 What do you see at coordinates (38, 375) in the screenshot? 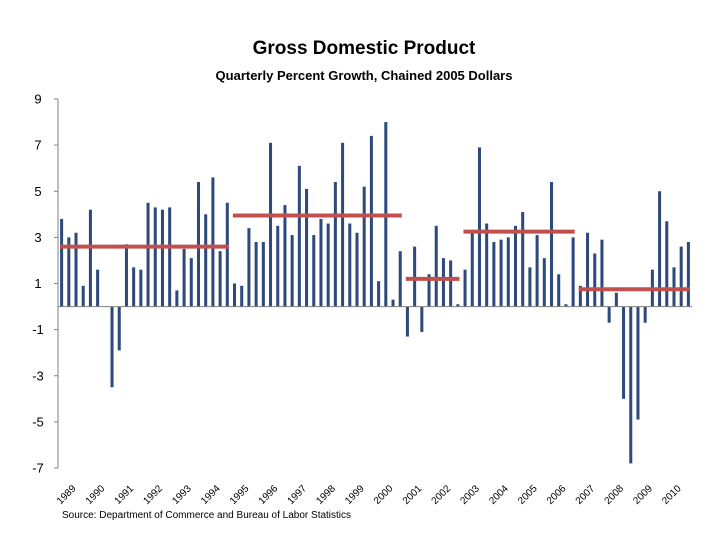
I see `y-tick-label: -3` at bounding box center [38, 375].